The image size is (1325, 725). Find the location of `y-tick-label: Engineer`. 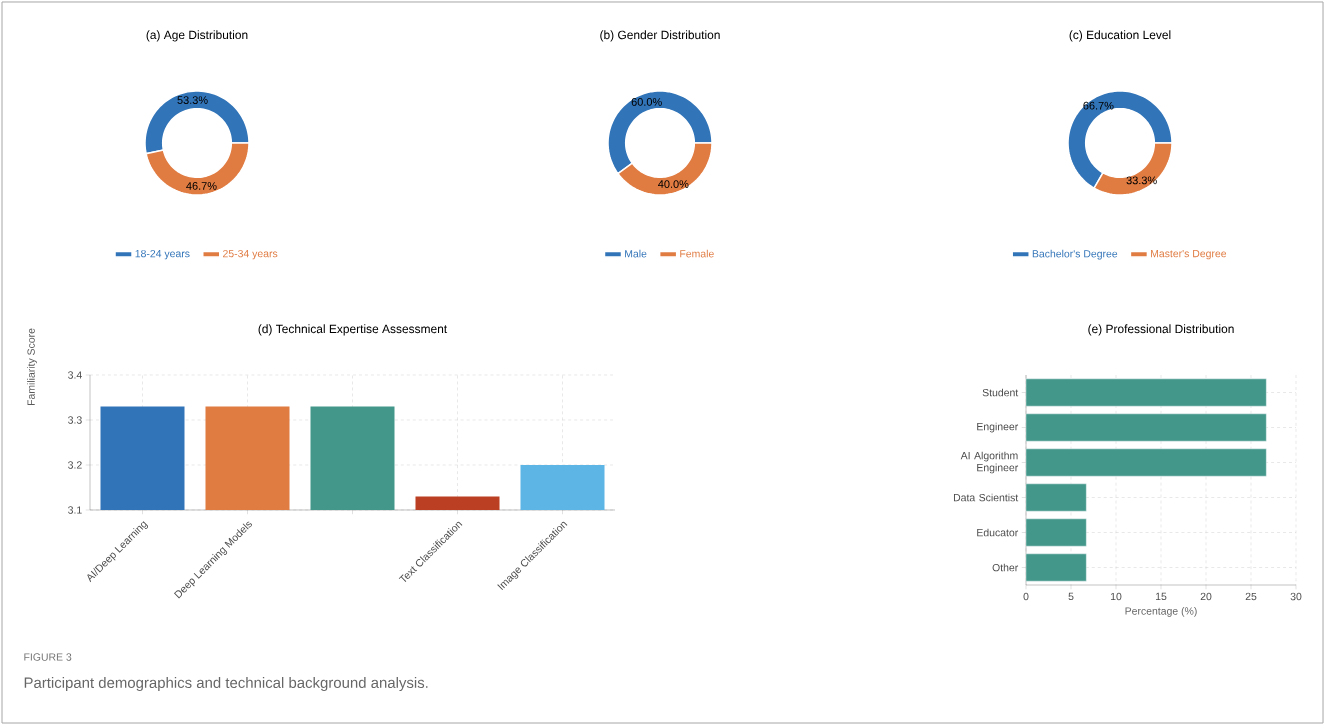

y-tick-label: Engineer is located at coordinates (998, 427).